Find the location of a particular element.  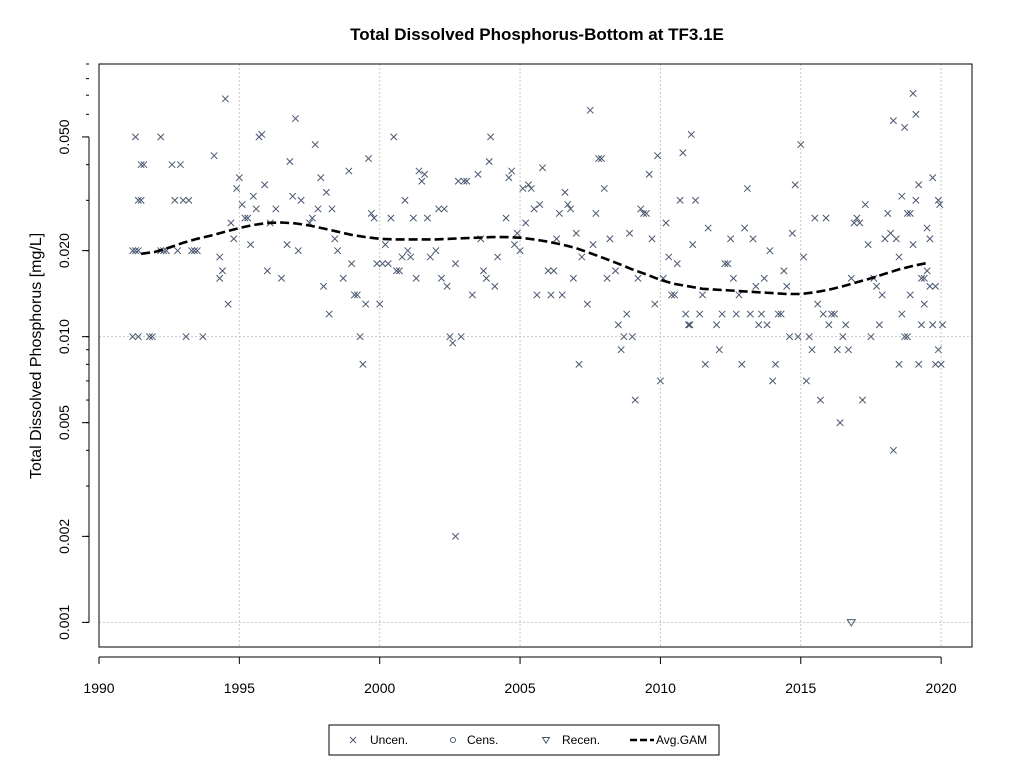

x-tick-label: 2020 is located at coordinates (941, 688).